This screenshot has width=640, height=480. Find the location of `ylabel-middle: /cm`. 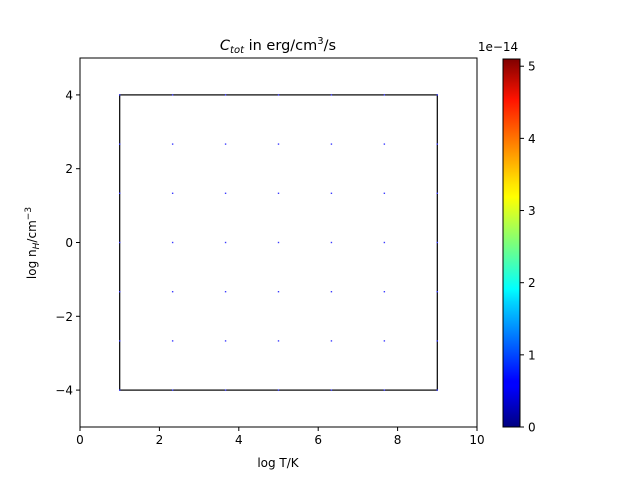

ylabel-middle: /cm is located at coordinates (32, 231).